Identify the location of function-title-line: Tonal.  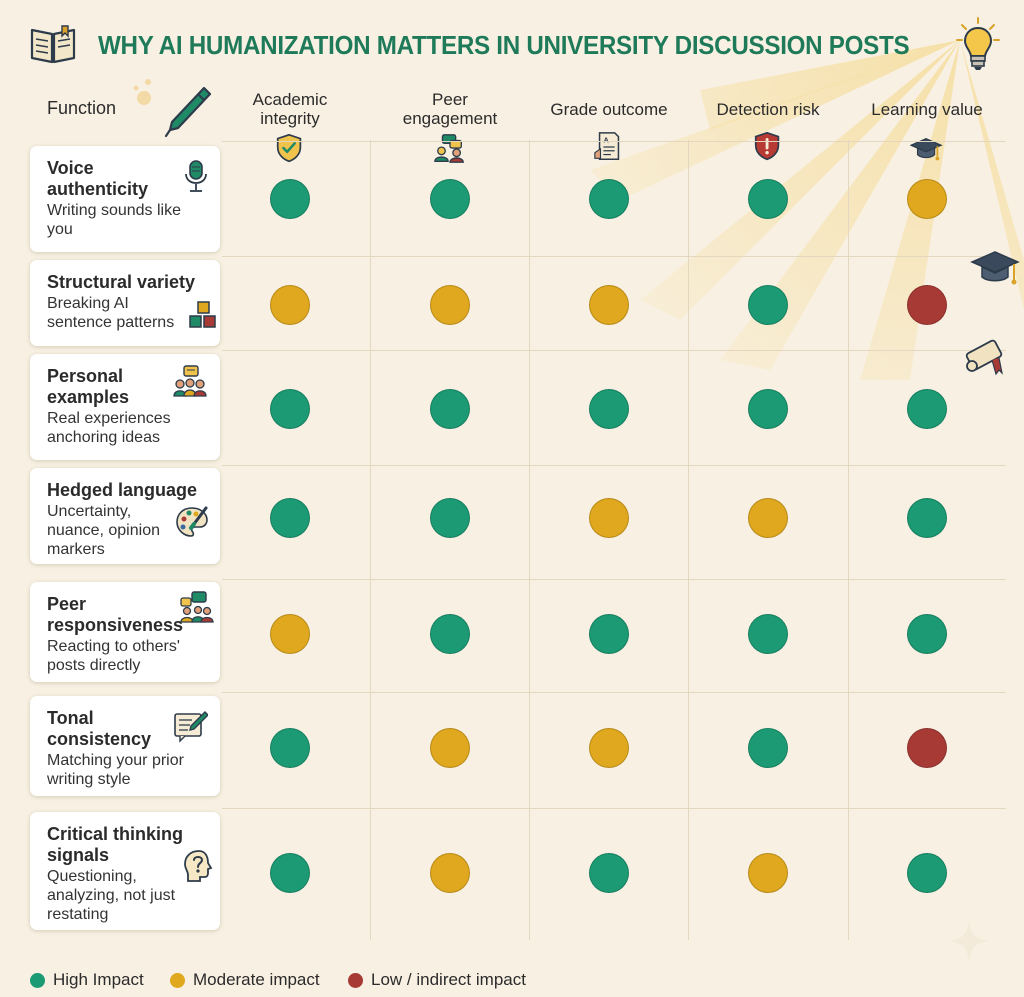
(70, 718).